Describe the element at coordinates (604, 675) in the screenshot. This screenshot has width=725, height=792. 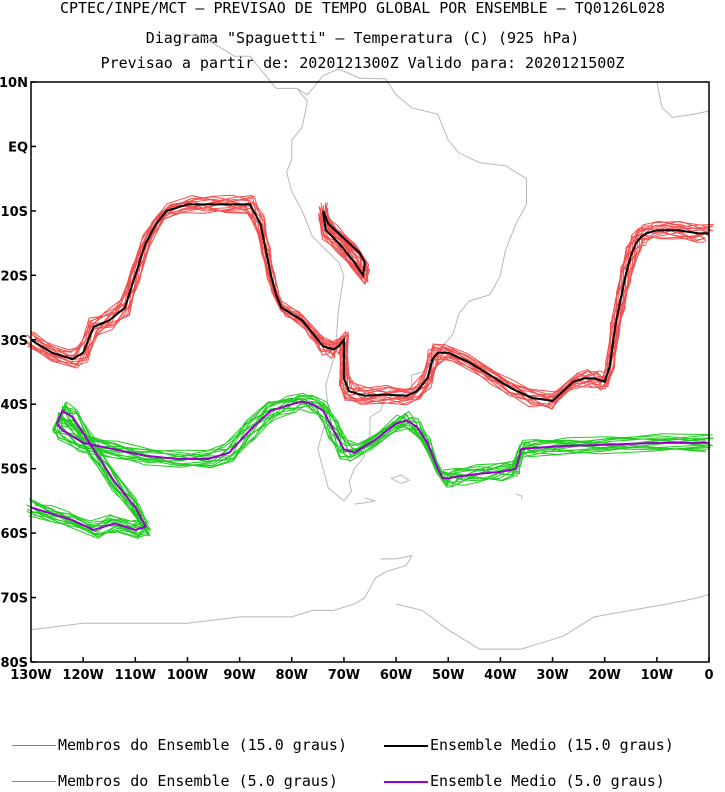
I see `x-tick-label: 20W` at that location.